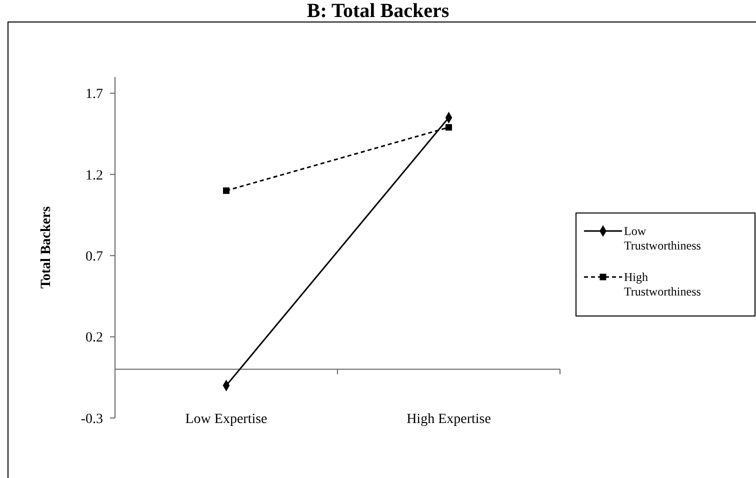  Describe the element at coordinates (94, 338) in the screenshot. I see `y-tick-label: 0.2` at that location.